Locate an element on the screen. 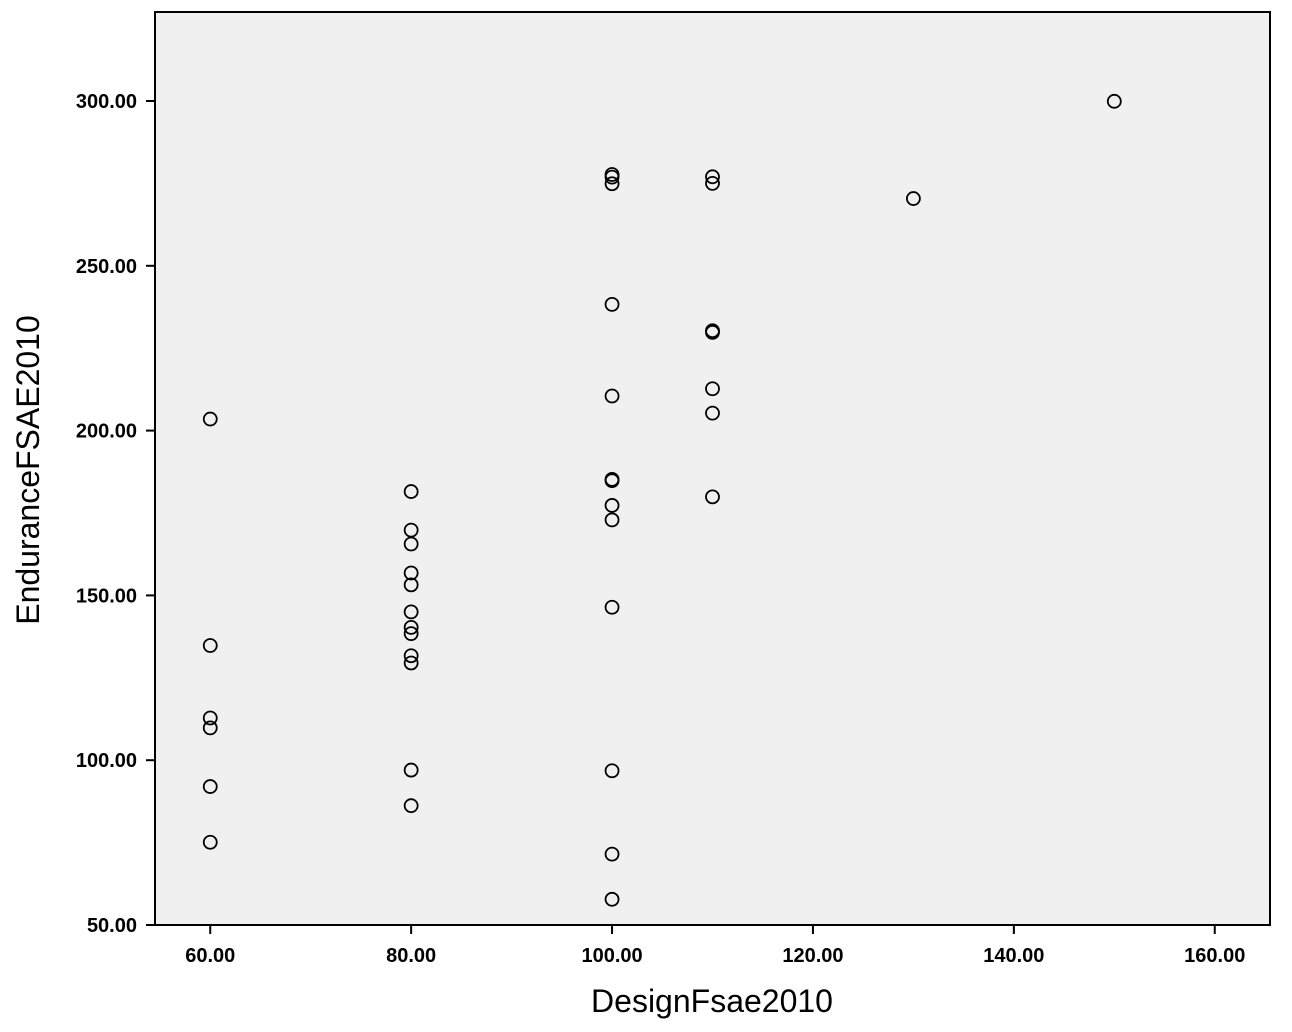  y-tick-label: 100.00 is located at coordinates (106, 761).